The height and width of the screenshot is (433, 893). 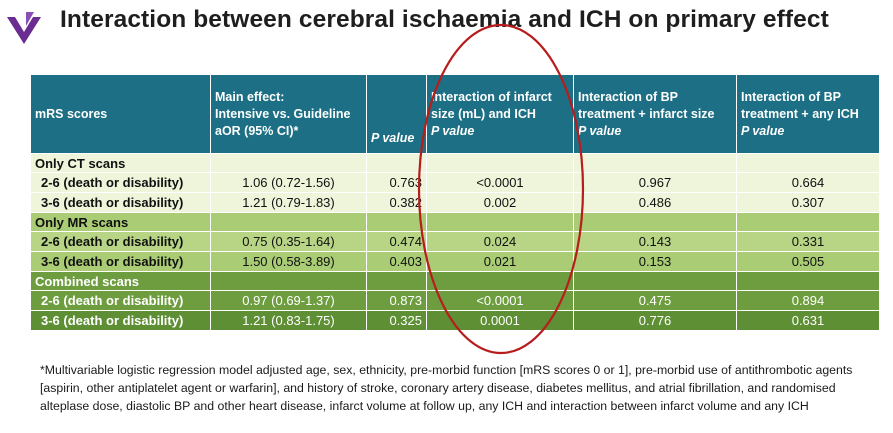 I want to click on section-label: Combined scans, so click(x=120, y=281).